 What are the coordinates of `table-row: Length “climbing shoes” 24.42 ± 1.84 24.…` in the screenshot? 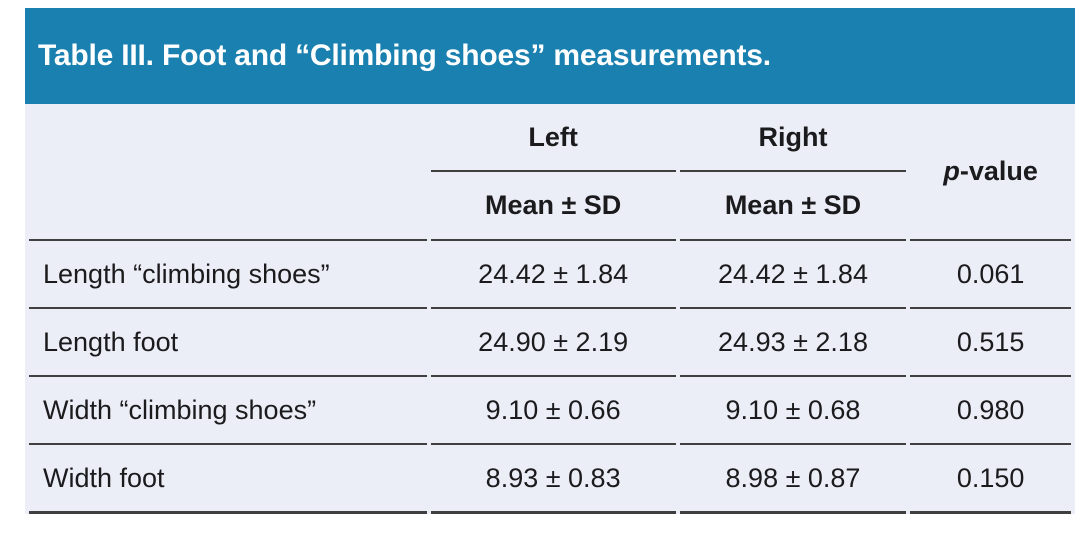 It's located at (550, 275).